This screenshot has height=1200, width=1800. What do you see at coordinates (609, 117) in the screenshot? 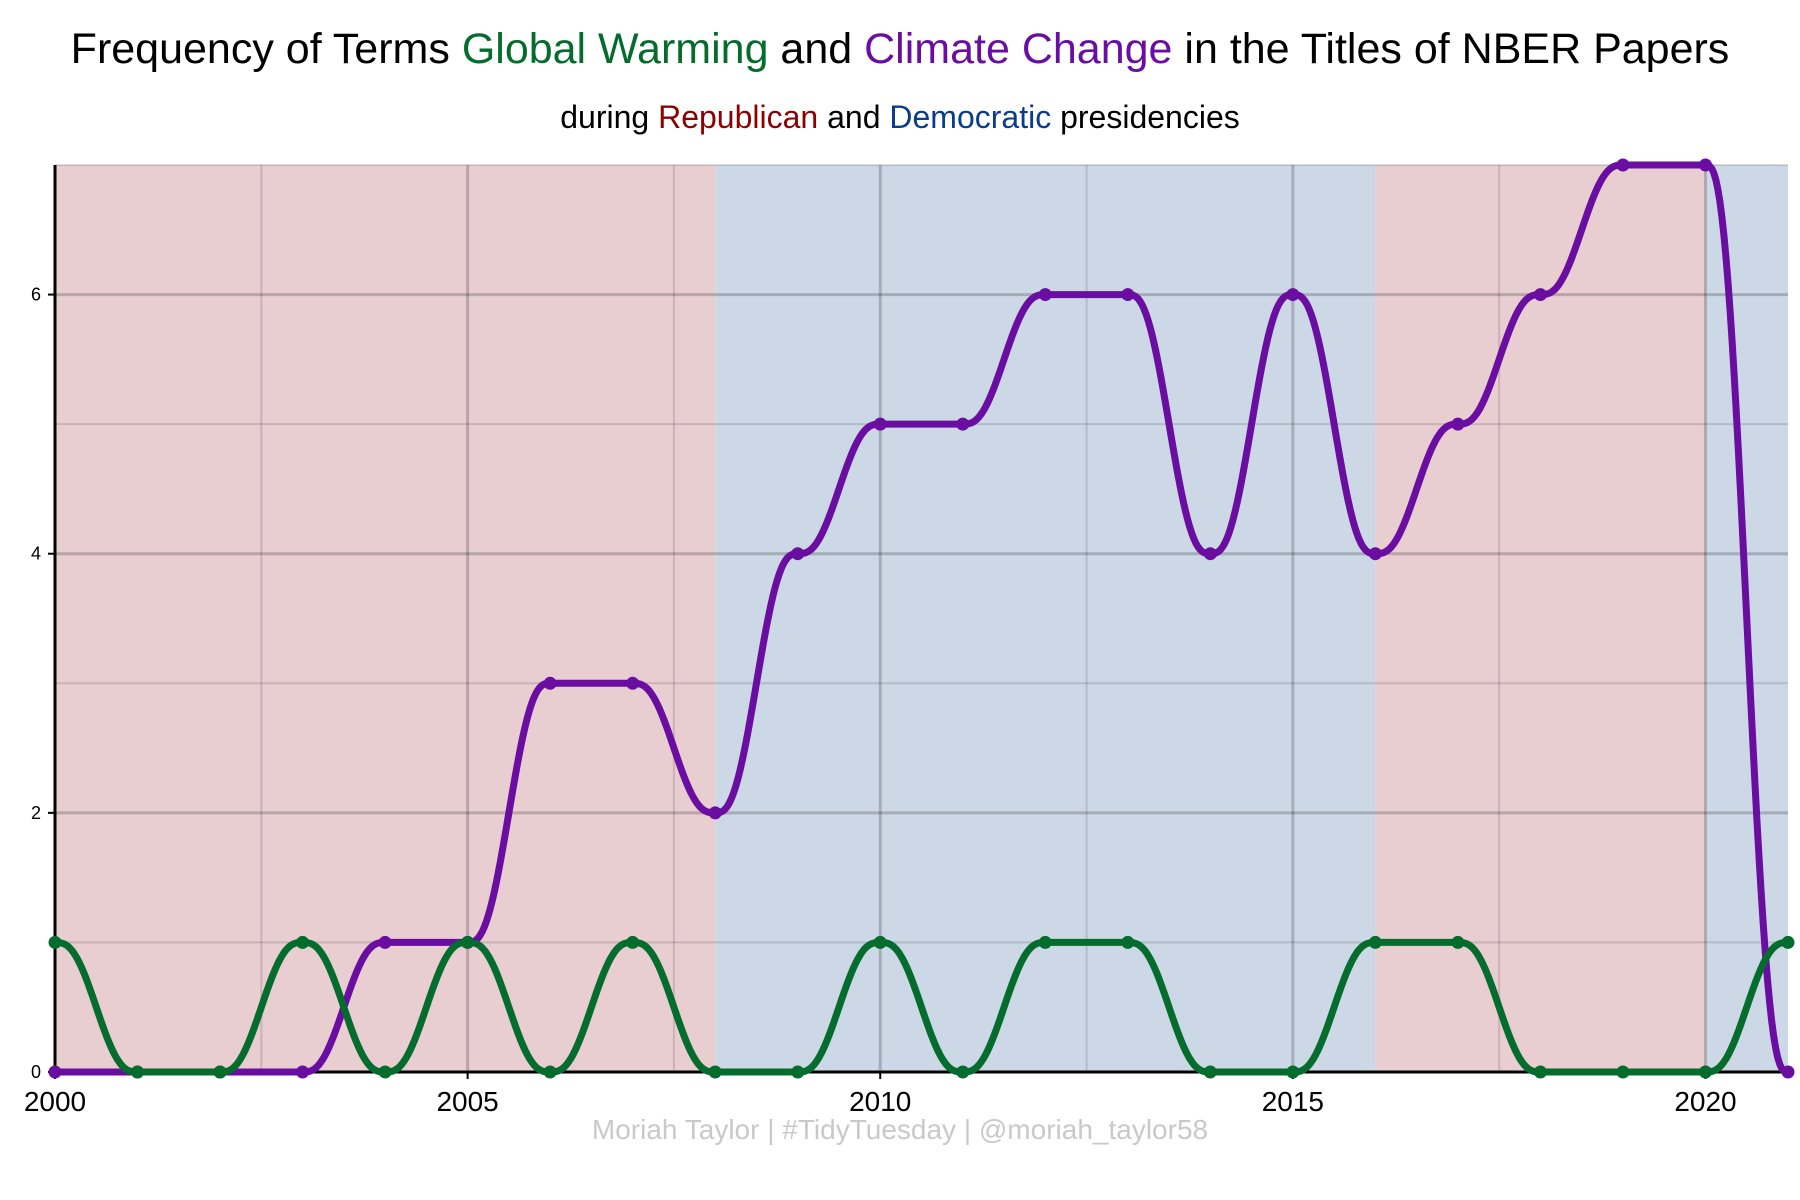
I see `subtitle-prefix: during` at bounding box center [609, 117].